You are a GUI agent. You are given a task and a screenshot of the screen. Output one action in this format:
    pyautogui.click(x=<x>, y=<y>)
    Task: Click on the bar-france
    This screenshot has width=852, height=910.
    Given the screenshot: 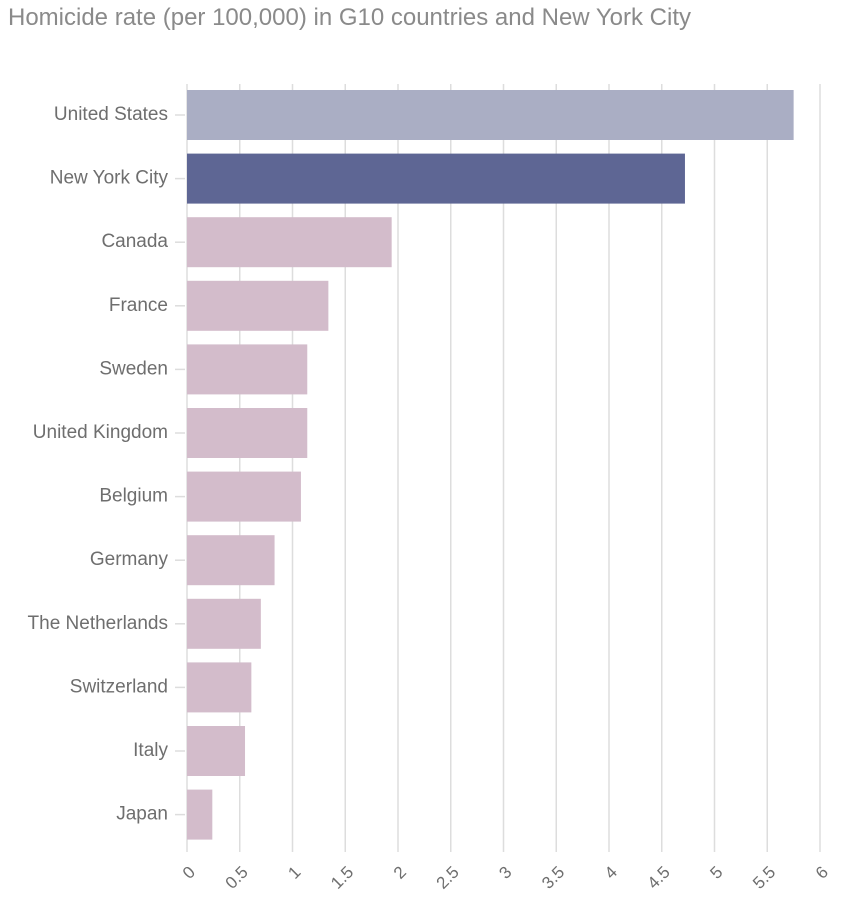 What is the action you would take?
    pyautogui.click(x=258, y=305)
    